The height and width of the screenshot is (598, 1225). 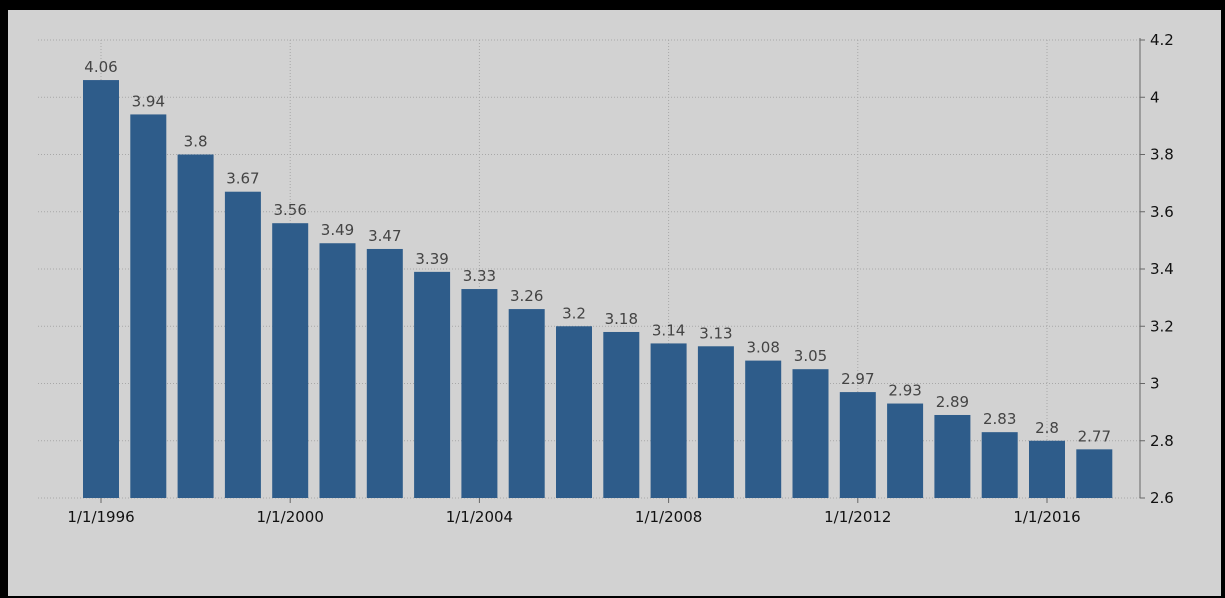 I want to click on data-label: 4.06, so click(x=100, y=67).